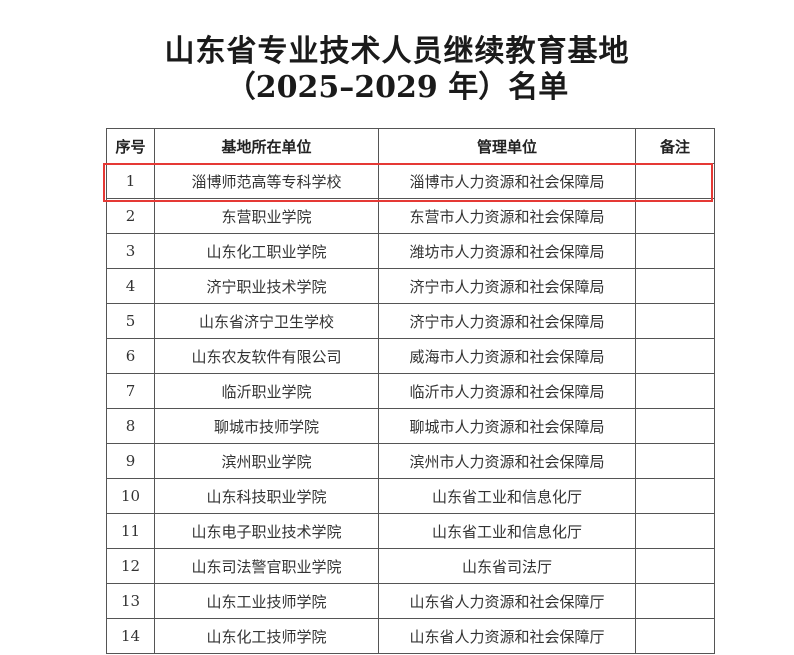  Describe the element at coordinates (130, 531) in the screenshot. I see `cell-no: 11` at that location.